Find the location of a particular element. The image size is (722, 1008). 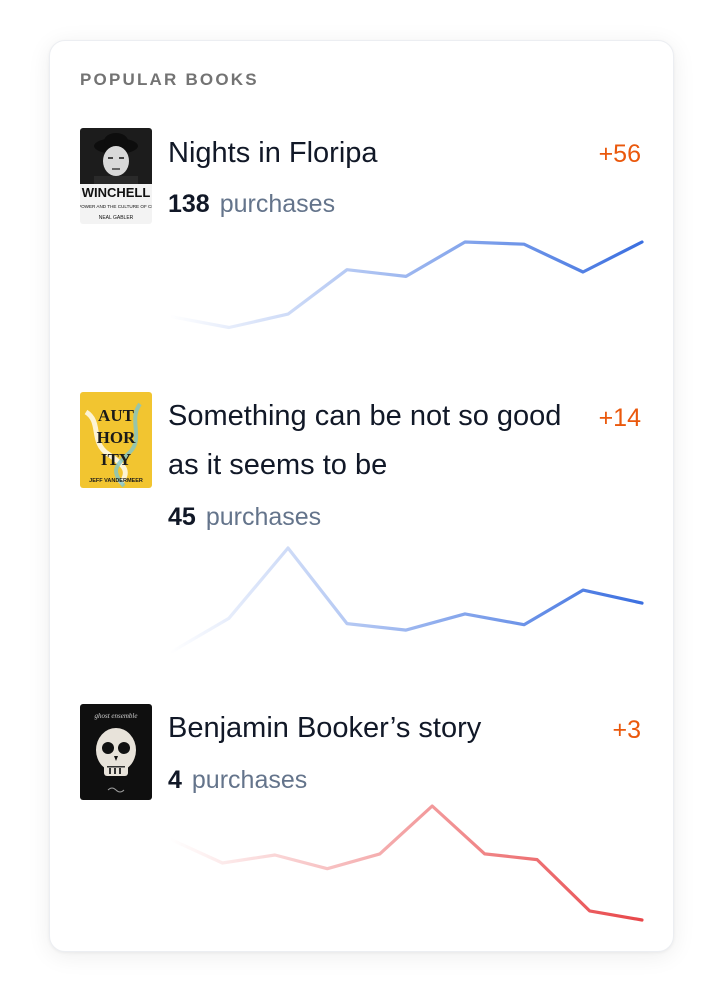

purchase-count: 45 purchases is located at coordinates (244, 517).